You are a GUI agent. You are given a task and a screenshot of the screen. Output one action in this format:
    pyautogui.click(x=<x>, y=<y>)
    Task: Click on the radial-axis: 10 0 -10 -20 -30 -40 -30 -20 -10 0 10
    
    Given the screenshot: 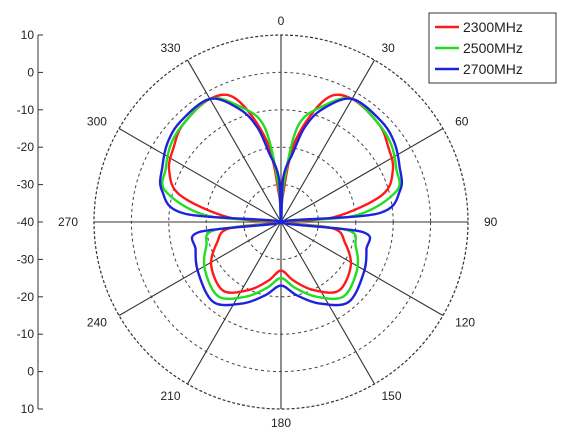 What is the action you would take?
    pyautogui.click(x=30, y=222)
    